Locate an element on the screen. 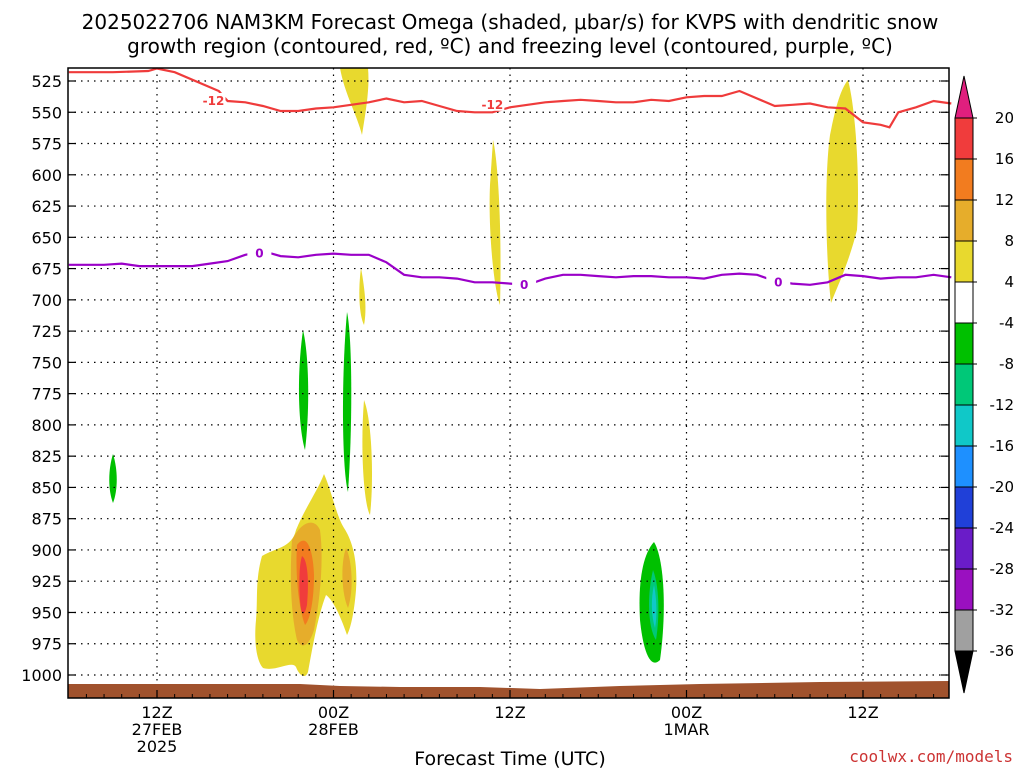  y-tick-label: 600 is located at coordinates (46, 175).